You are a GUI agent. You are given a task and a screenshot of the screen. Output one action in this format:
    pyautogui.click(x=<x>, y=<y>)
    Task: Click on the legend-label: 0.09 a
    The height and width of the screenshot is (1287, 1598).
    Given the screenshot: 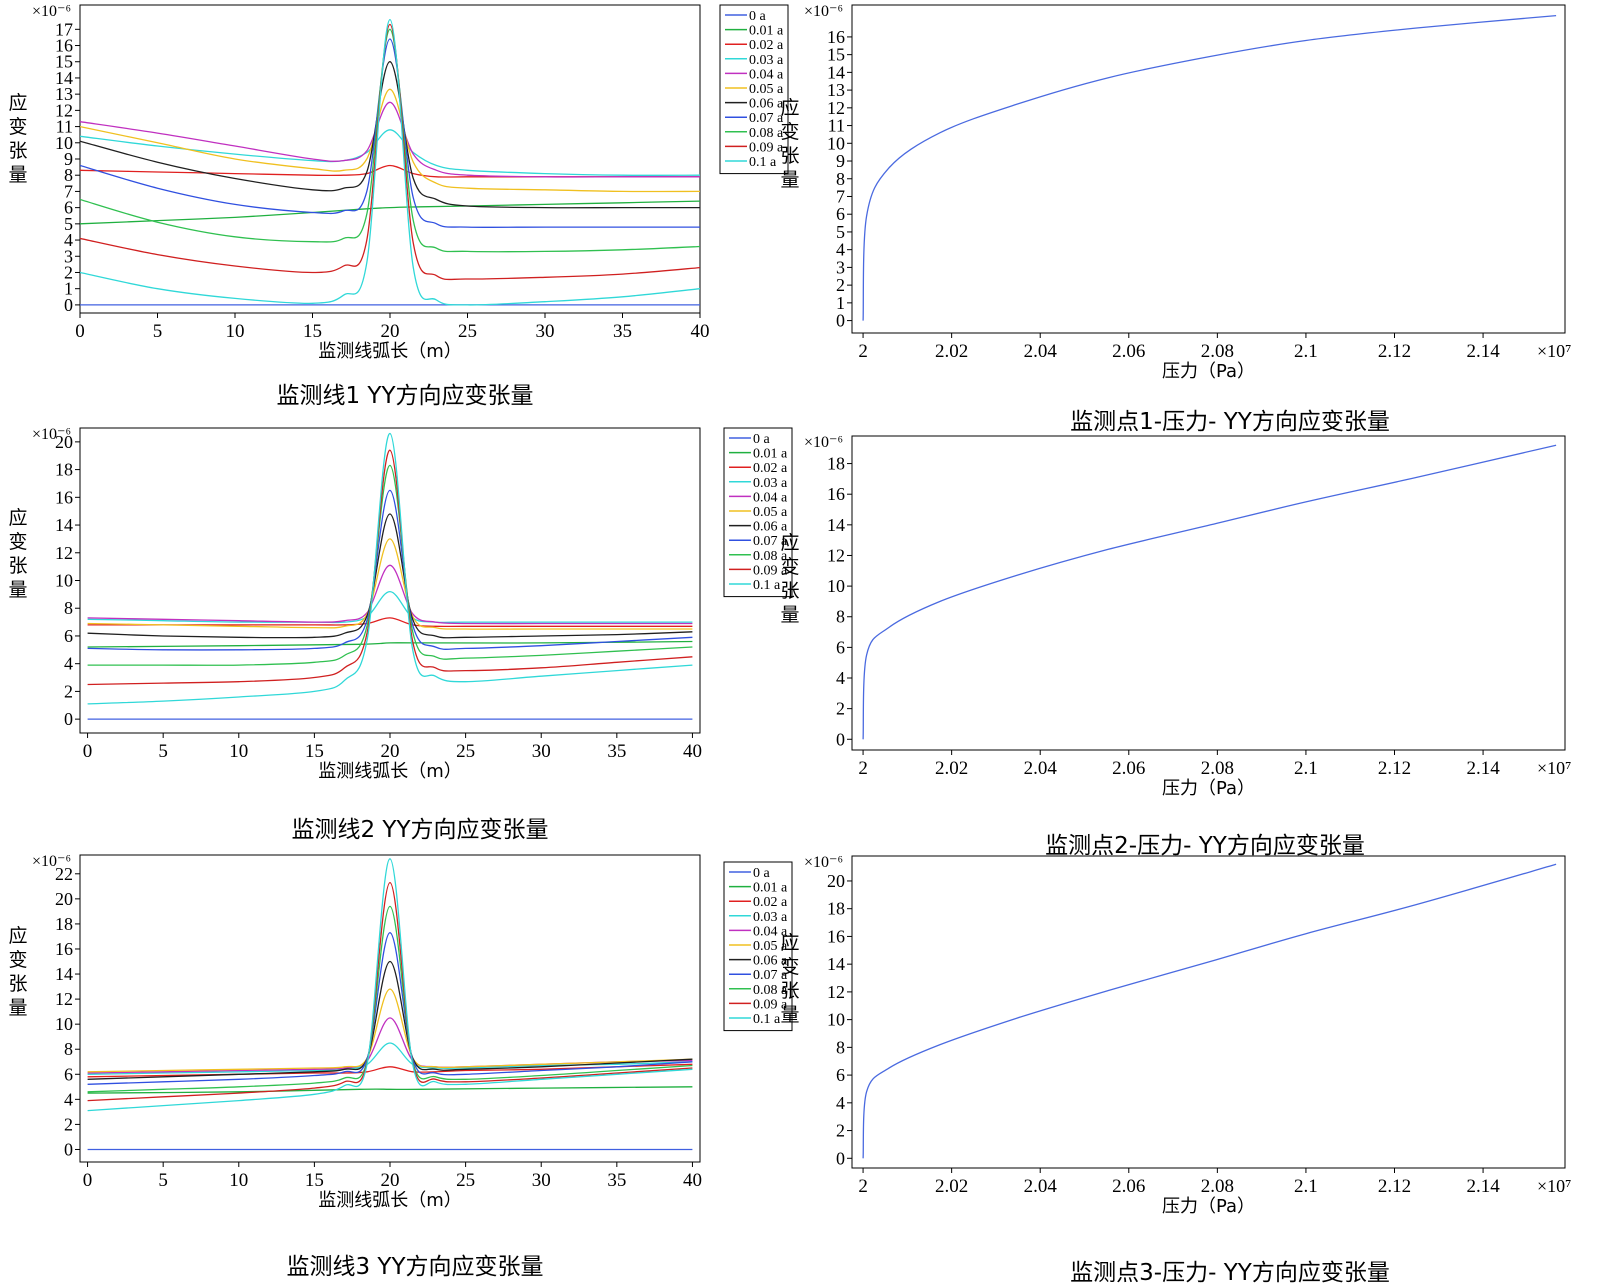 What is the action you would take?
    pyautogui.click(x=770, y=570)
    